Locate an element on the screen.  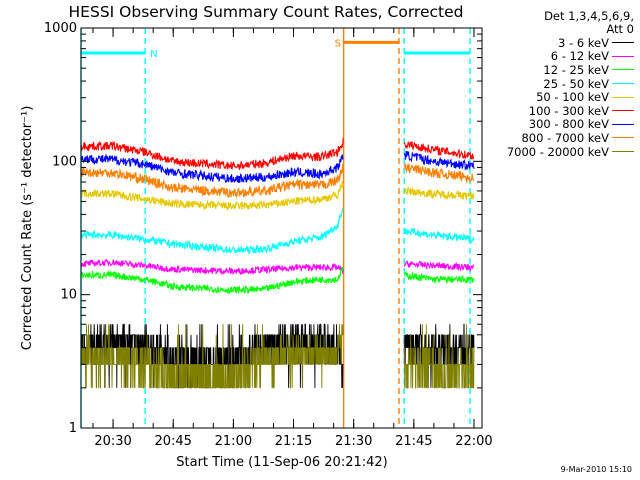
legend-item: 7000 - 20000 keV is located at coordinates (559, 152).